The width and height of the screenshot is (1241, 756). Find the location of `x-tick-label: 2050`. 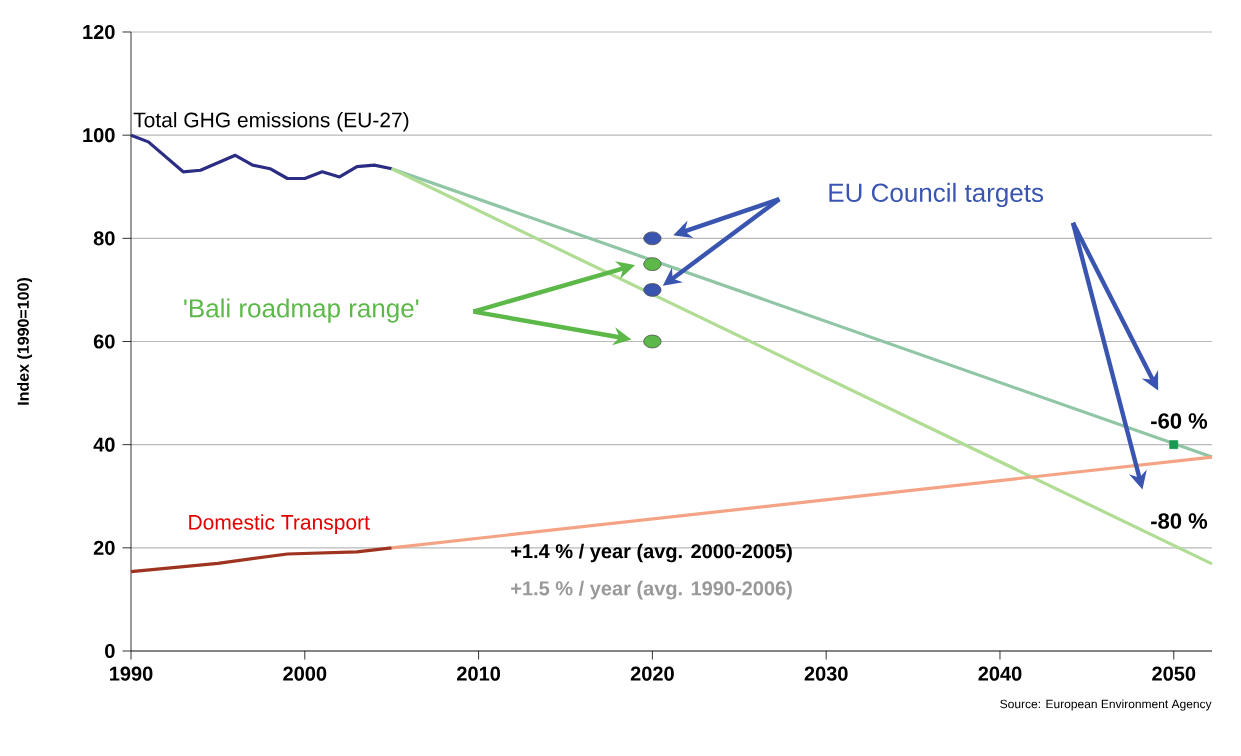

x-tick-label: 2050 is located at coordinates (1174, 673).